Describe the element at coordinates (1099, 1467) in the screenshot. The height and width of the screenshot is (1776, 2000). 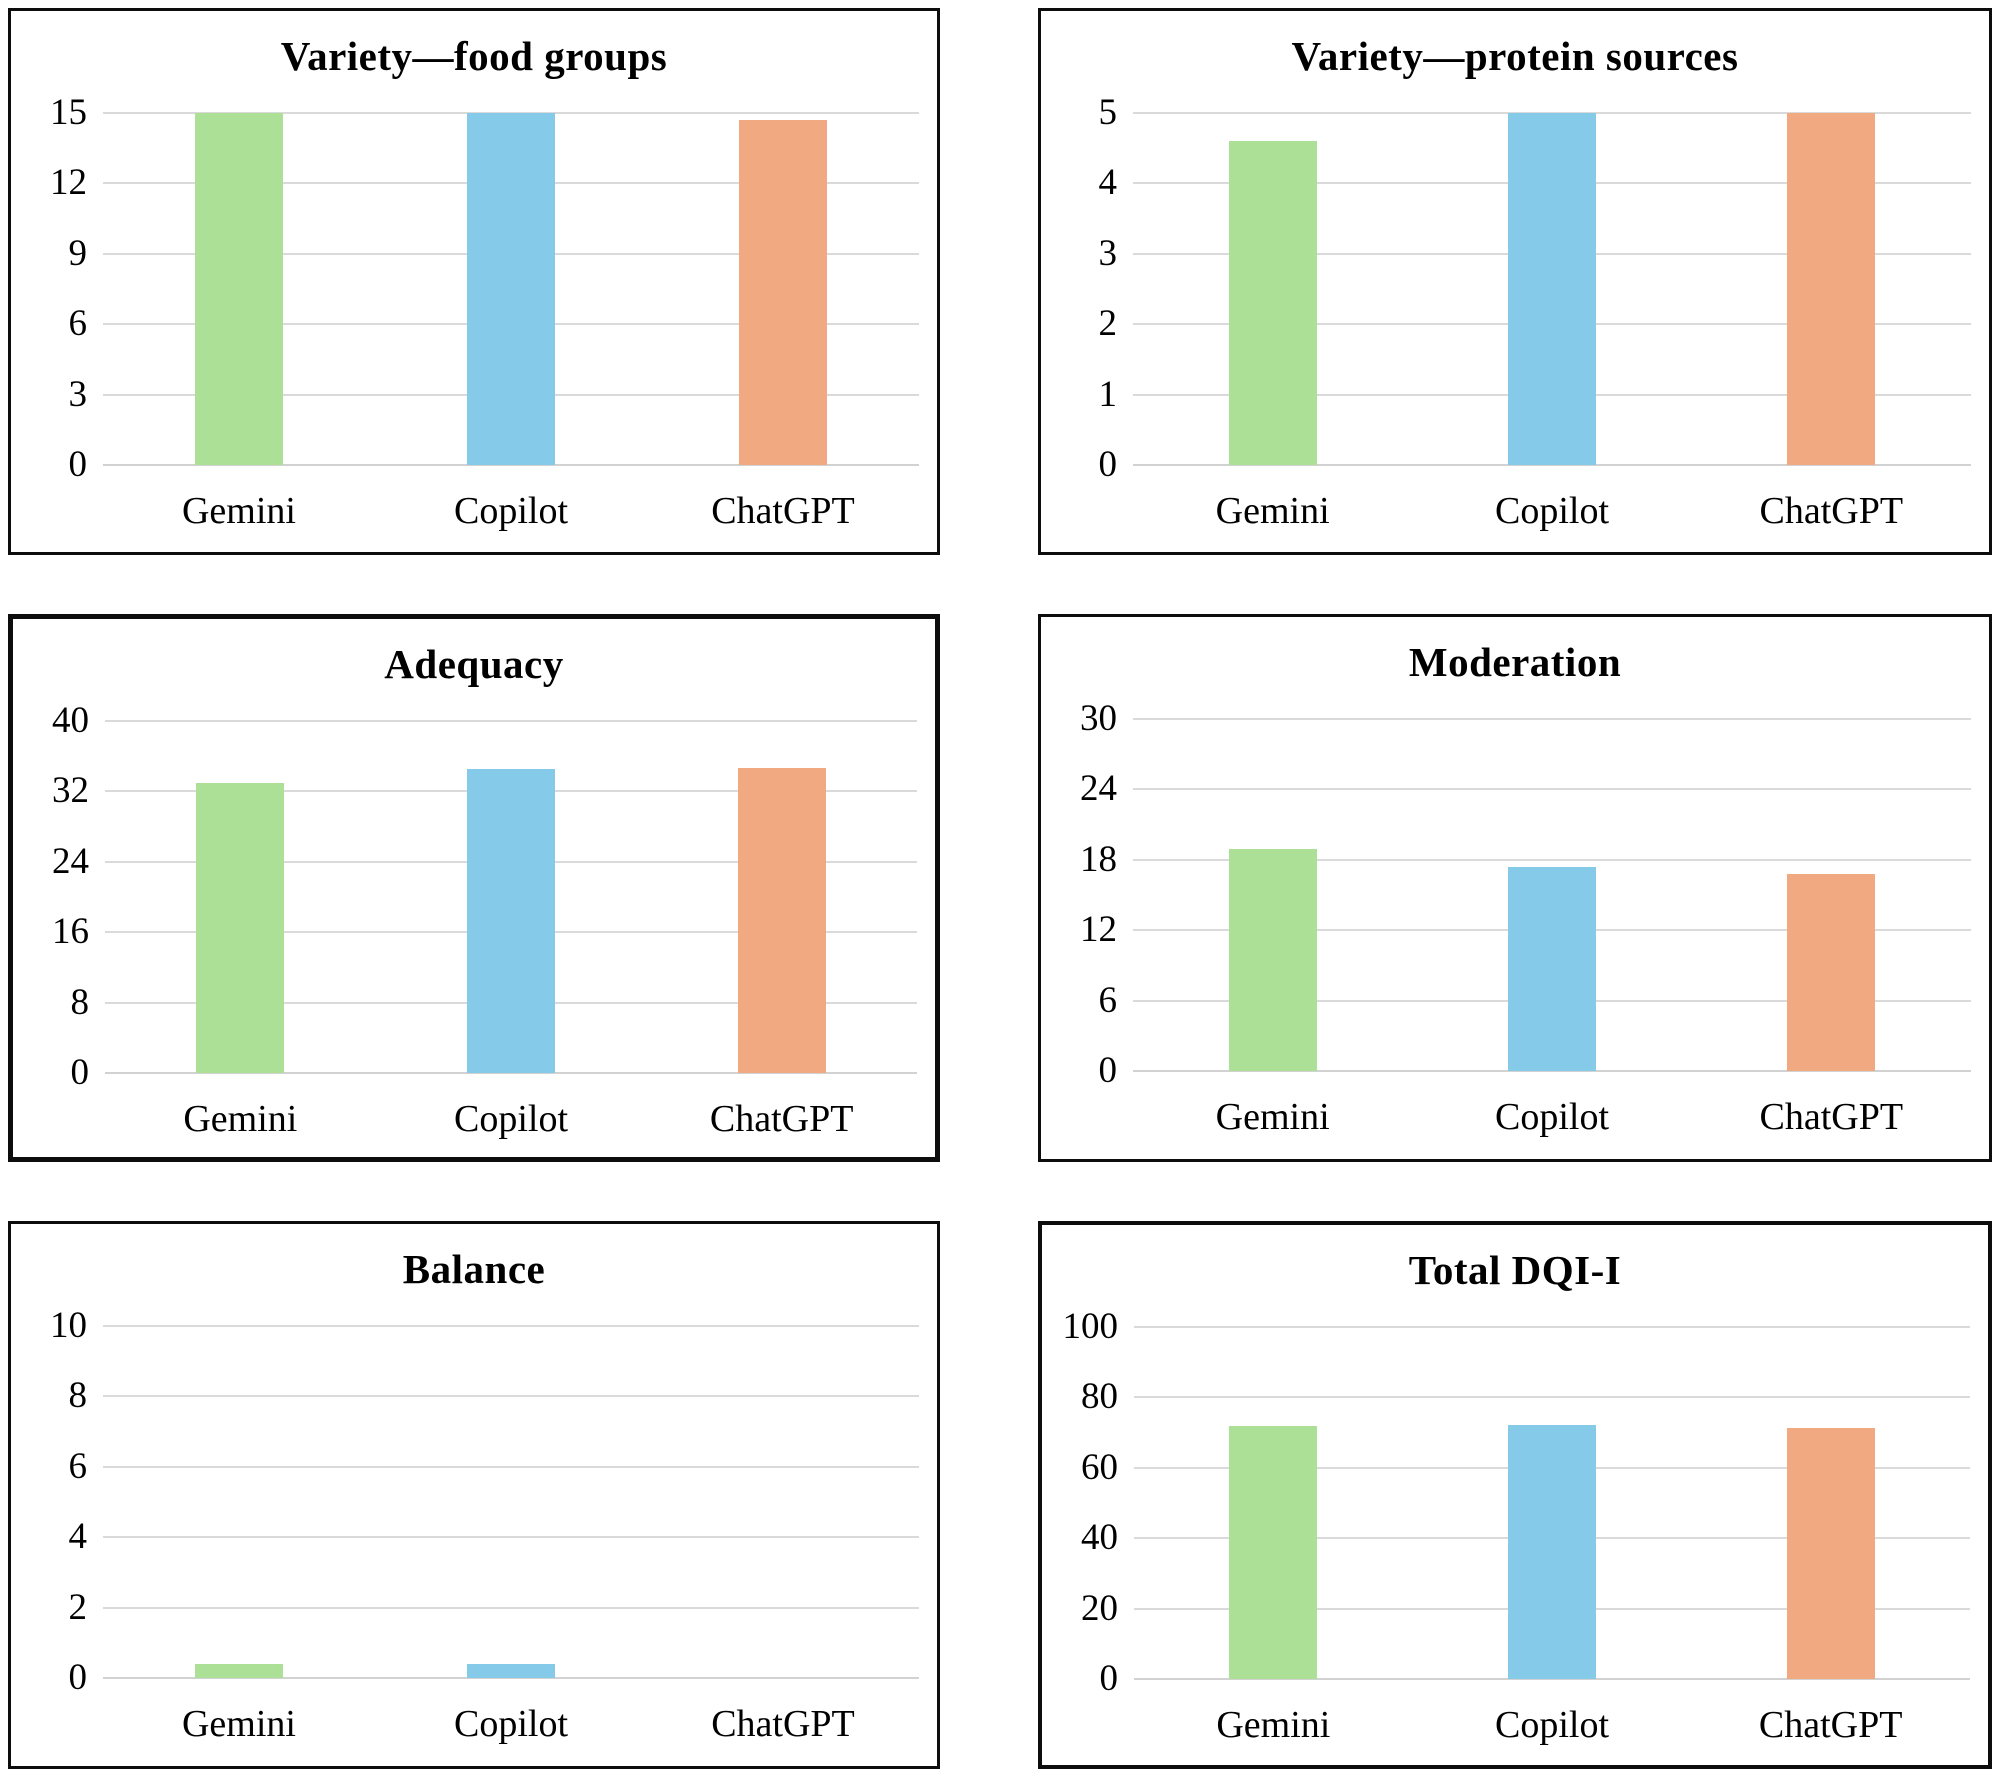
I see `y-tick-label: 60` at that location.